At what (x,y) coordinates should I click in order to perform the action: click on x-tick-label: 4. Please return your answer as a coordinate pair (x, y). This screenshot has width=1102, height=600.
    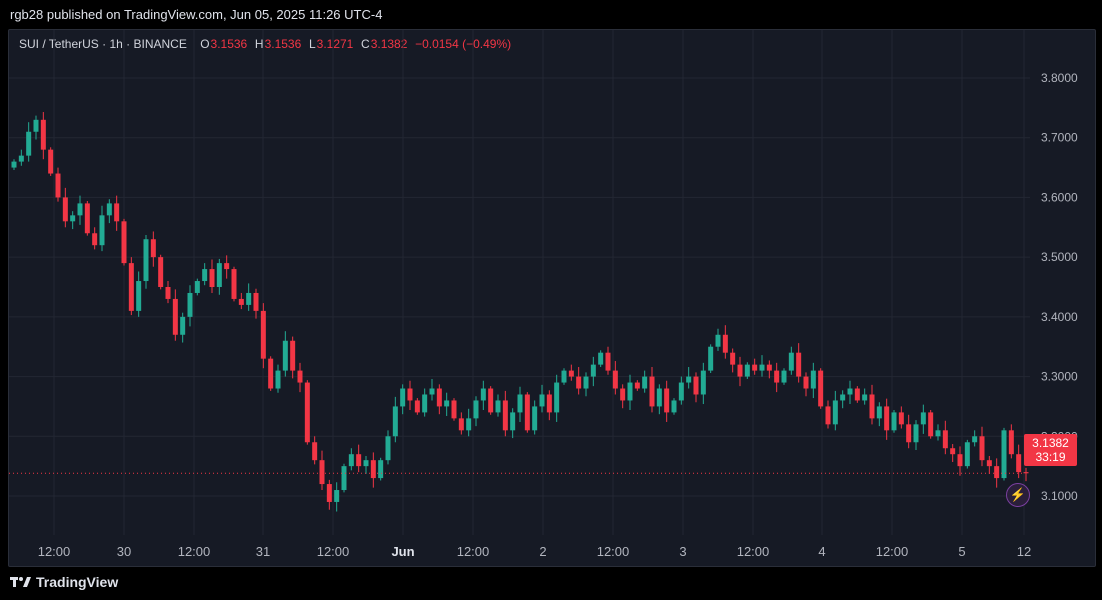
    Looking at the image, I should click on (821, 551).